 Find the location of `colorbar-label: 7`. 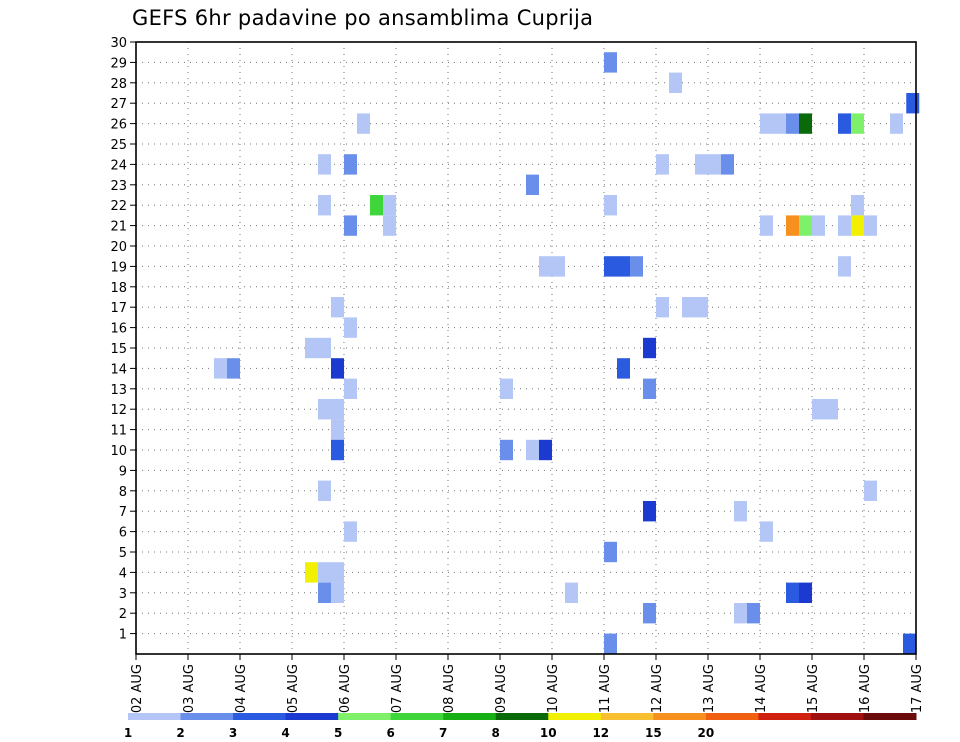

colorbar-label: 7 is located at coordinates (443, 733).